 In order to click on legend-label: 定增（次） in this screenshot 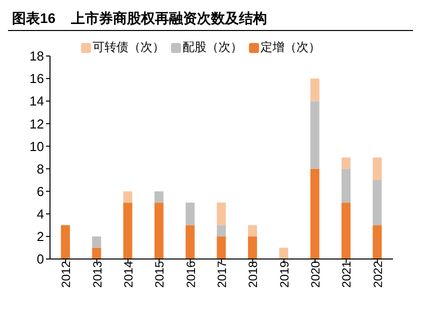, I will do `click(290, 47)`.